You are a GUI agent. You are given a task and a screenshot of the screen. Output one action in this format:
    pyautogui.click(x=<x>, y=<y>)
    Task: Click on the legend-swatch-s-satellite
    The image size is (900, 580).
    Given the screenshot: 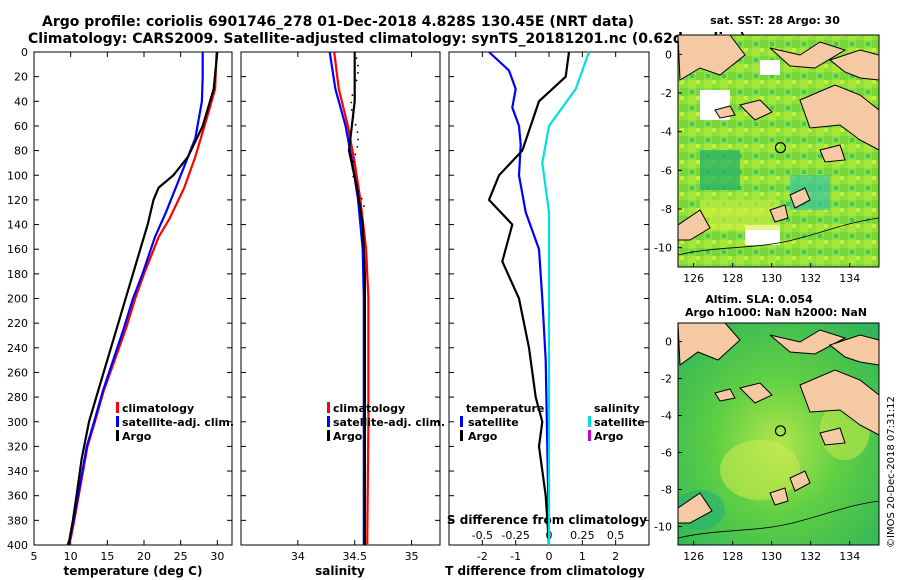 What is the action you would take?
    pyautogui.click(x=589, y=421)
    